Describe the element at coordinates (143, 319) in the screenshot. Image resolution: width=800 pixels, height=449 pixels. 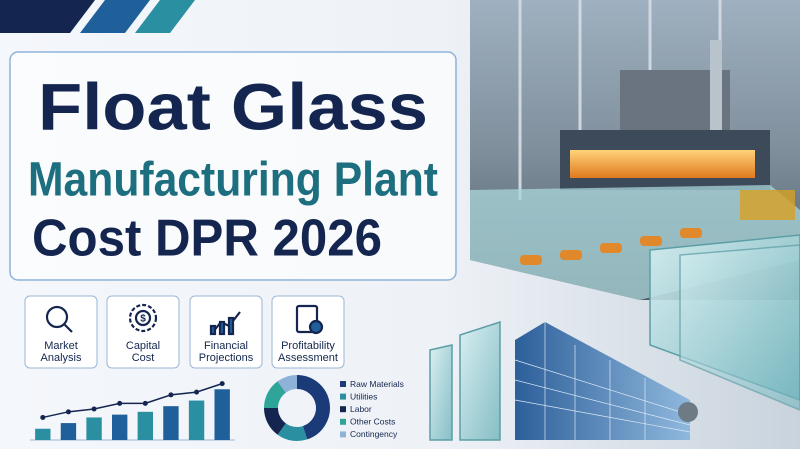
I see `dollar-icon: $` at that location.